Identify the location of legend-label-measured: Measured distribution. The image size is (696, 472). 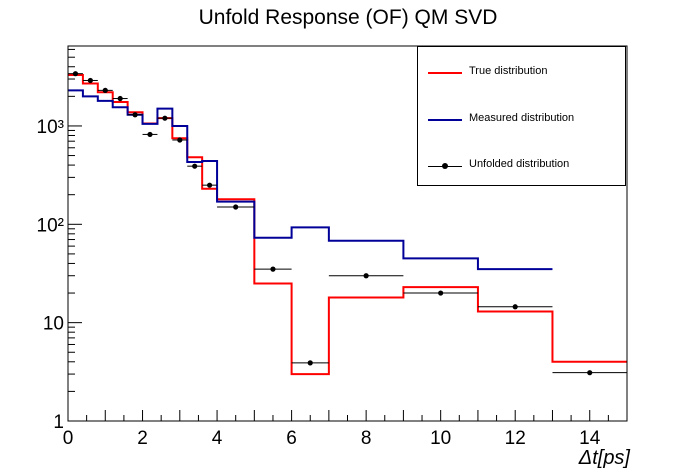
(522, 118).